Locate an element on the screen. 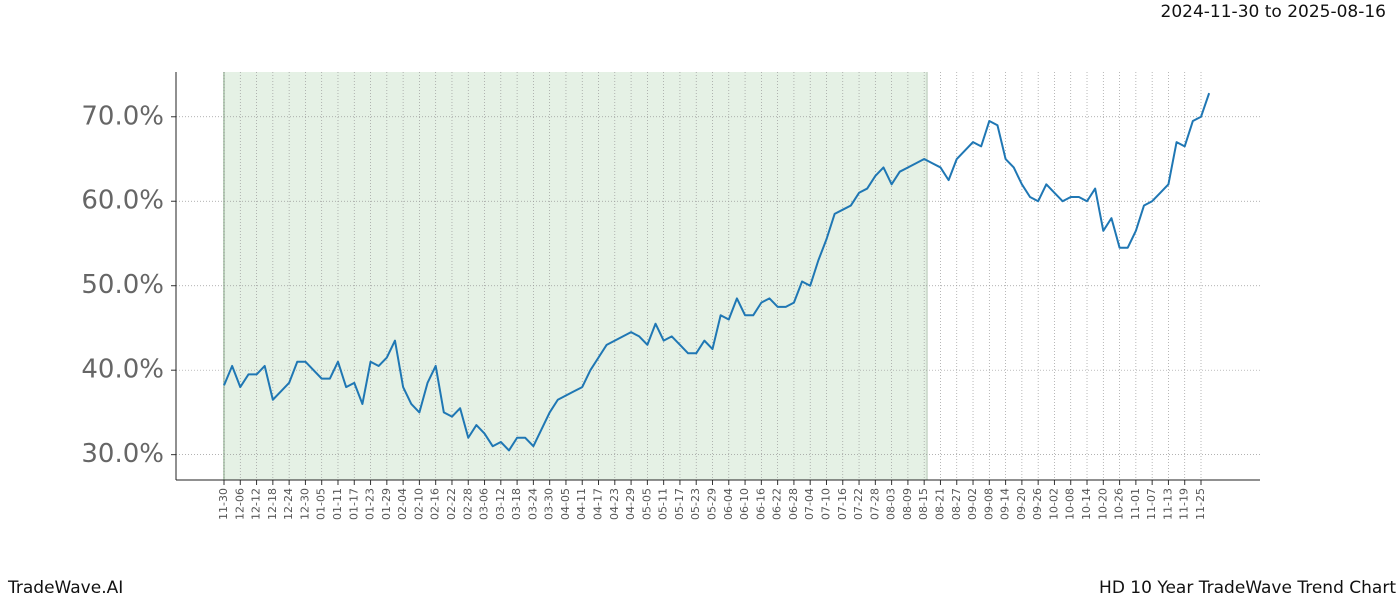  y-tick-label: 50.0% is located at coordinates (122, 285).